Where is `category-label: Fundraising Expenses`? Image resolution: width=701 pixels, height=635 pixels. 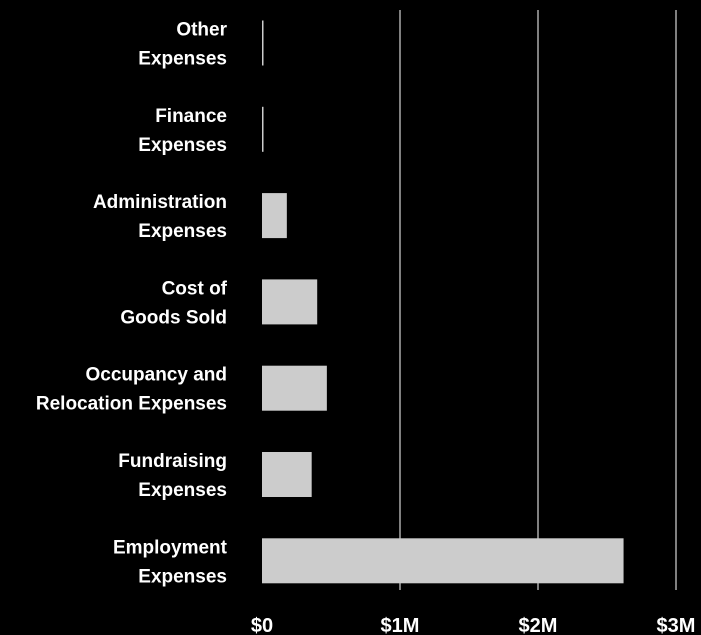 category-label: Fundraising Expenses is located at coordinates (172, 476).